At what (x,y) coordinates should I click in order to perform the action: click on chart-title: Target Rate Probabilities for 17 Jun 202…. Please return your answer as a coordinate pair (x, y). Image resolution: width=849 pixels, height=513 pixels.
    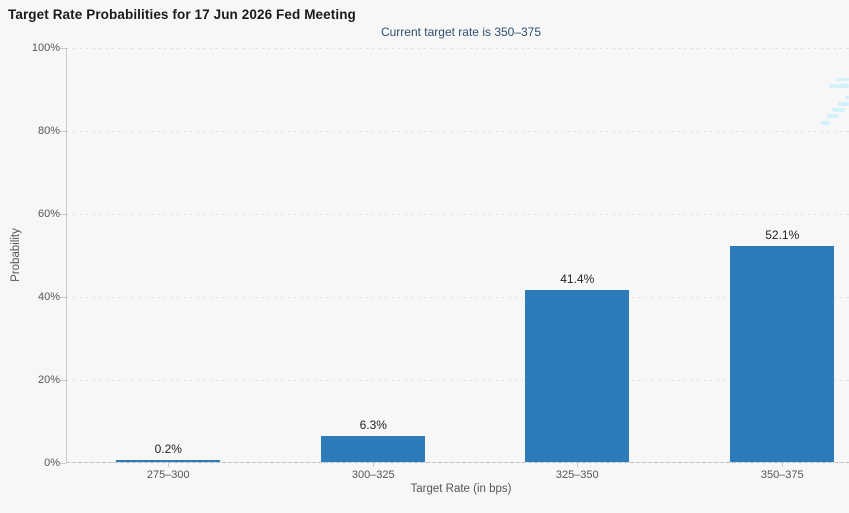
    Looking at the image, I should click on (182, 14).